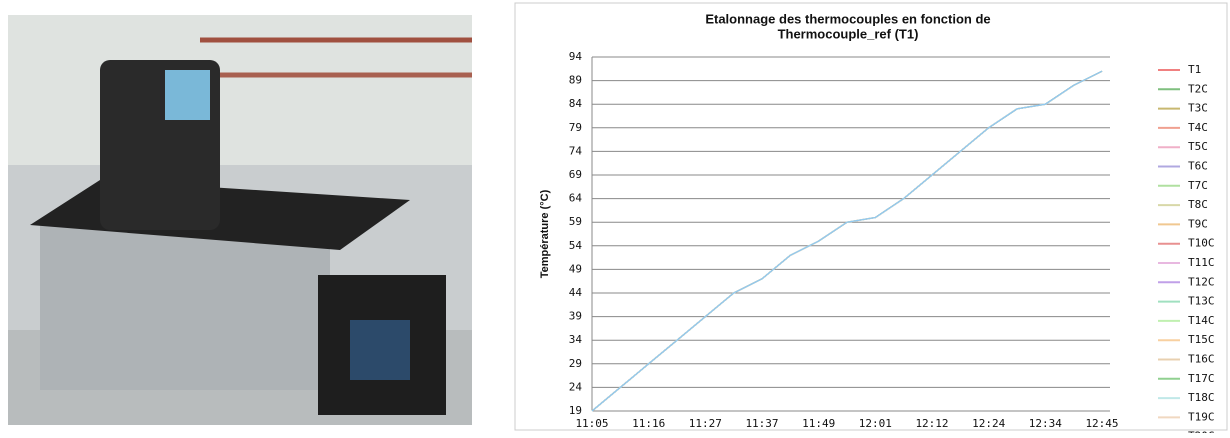 The image size is (1230, 438). What do you see at coordinates (1201, 416) in the screenshot?
I see `legend-label: T19C` at bounding box center [1201, 416].